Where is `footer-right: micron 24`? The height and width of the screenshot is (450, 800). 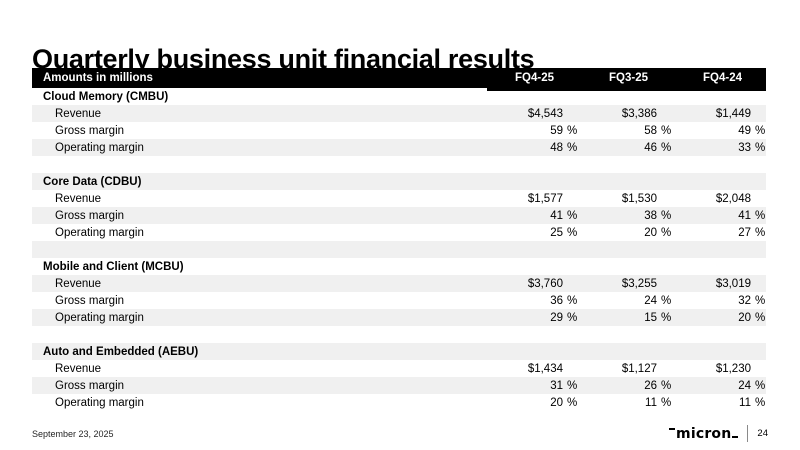 footer-right: micron 24 is located at coordinates (718, 433).